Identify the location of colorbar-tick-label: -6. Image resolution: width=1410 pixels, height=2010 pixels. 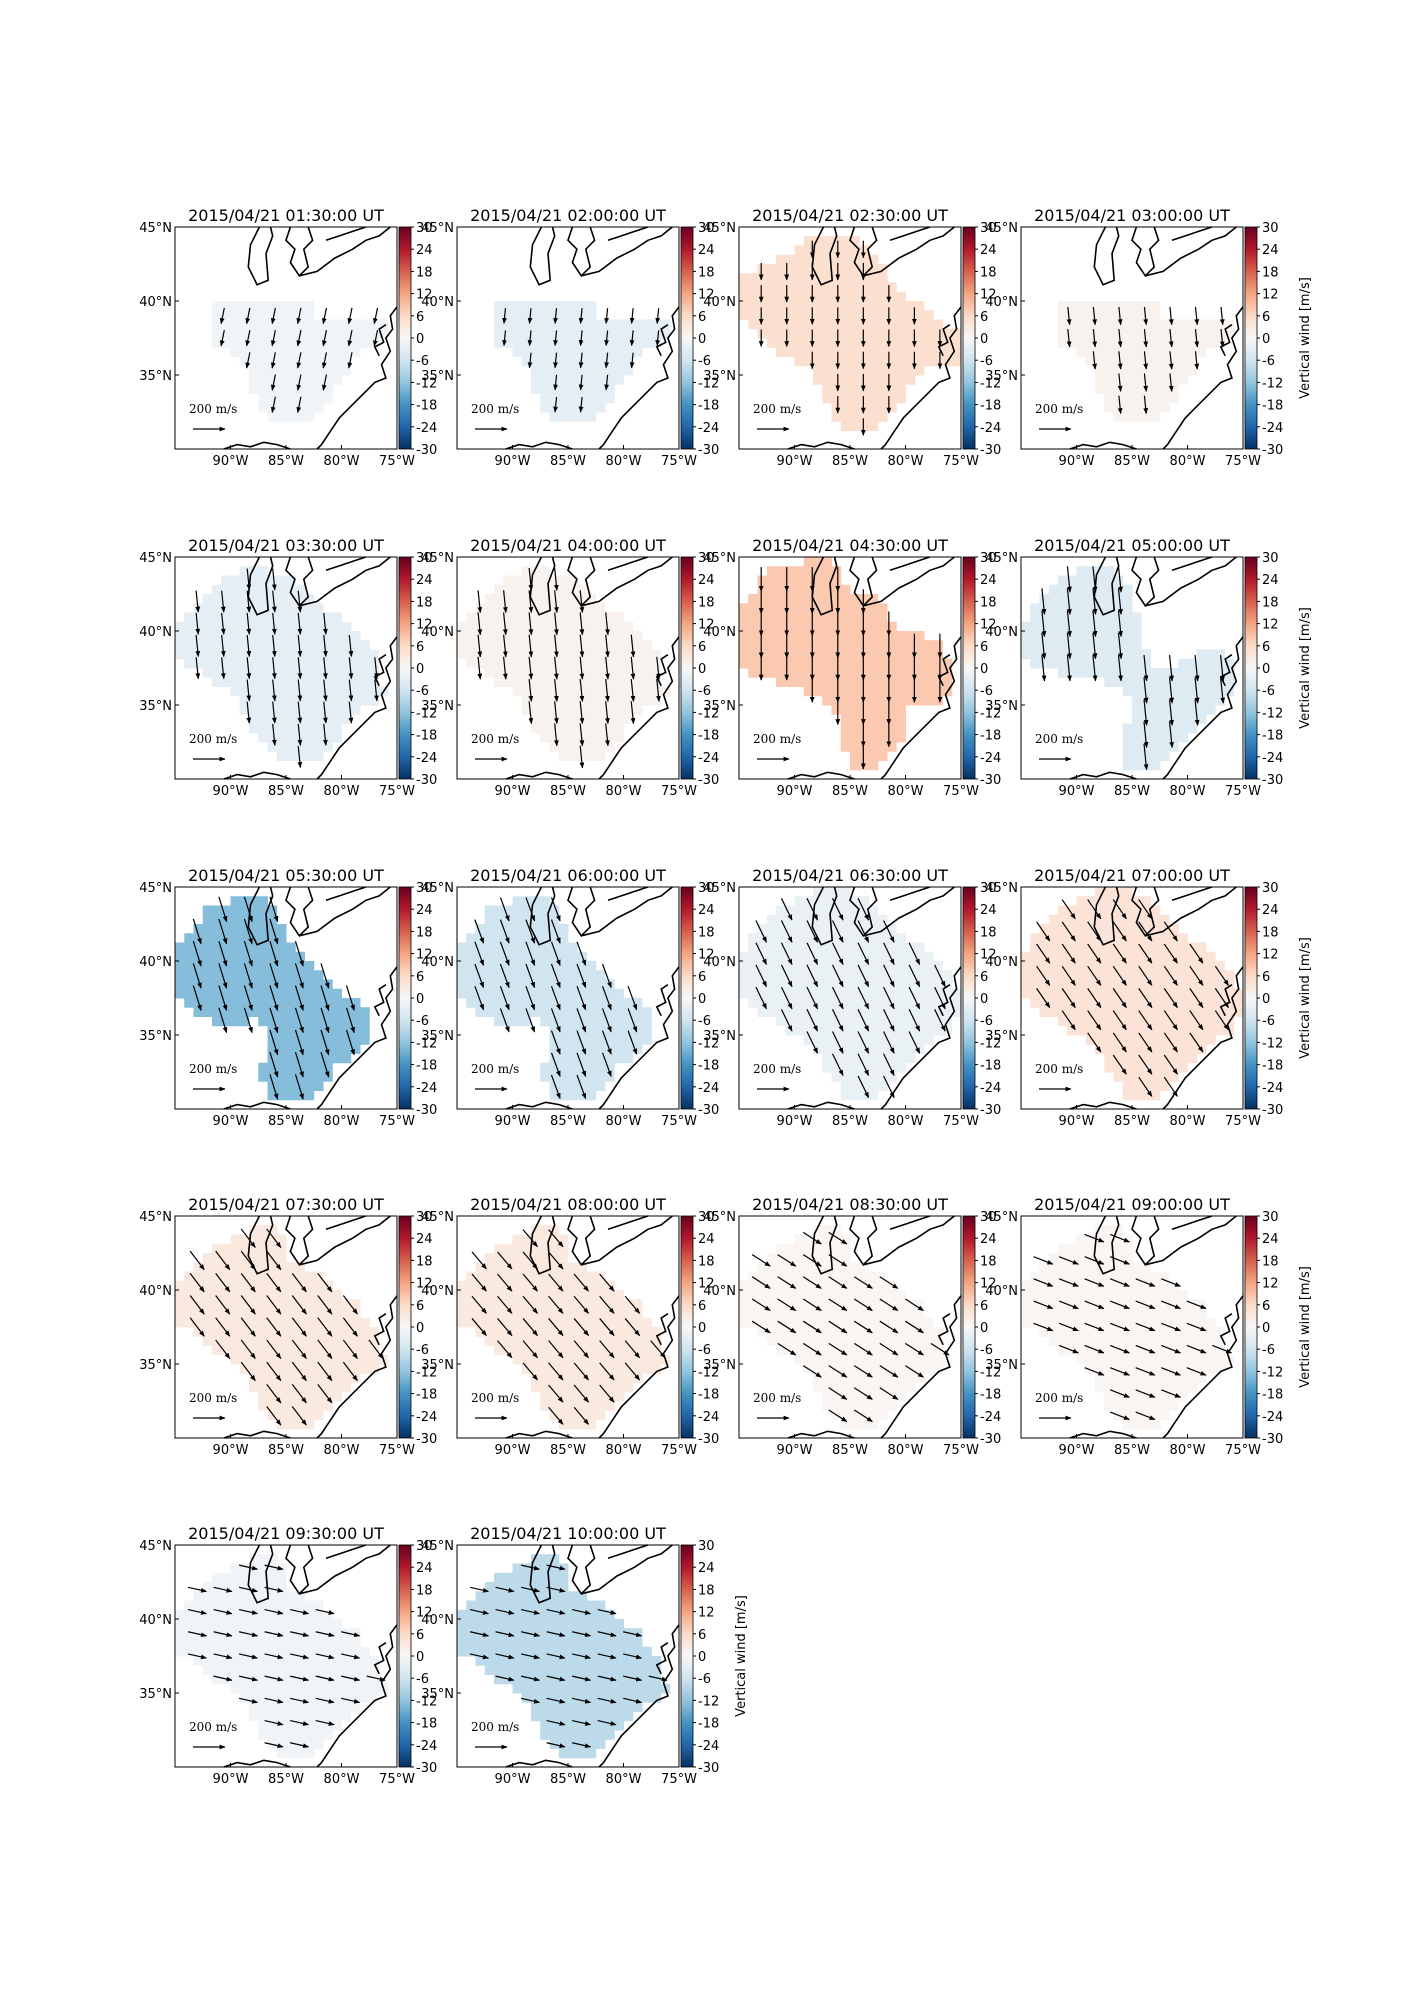
(422, 691).